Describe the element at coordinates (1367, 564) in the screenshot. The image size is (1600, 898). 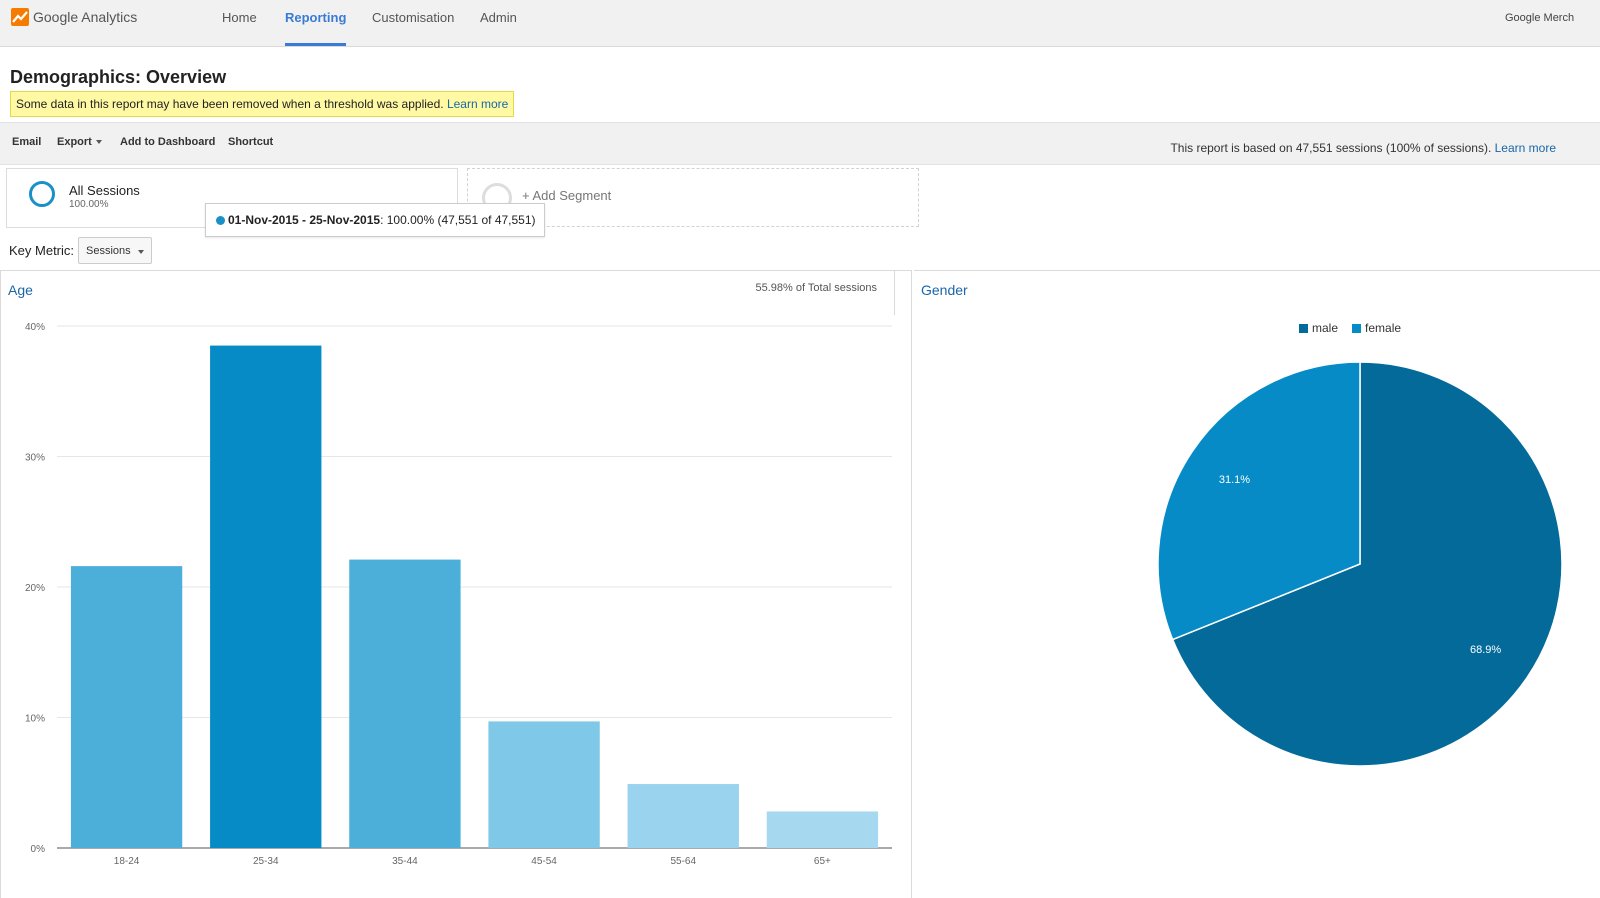
I see `pie-slice-male` at that location.